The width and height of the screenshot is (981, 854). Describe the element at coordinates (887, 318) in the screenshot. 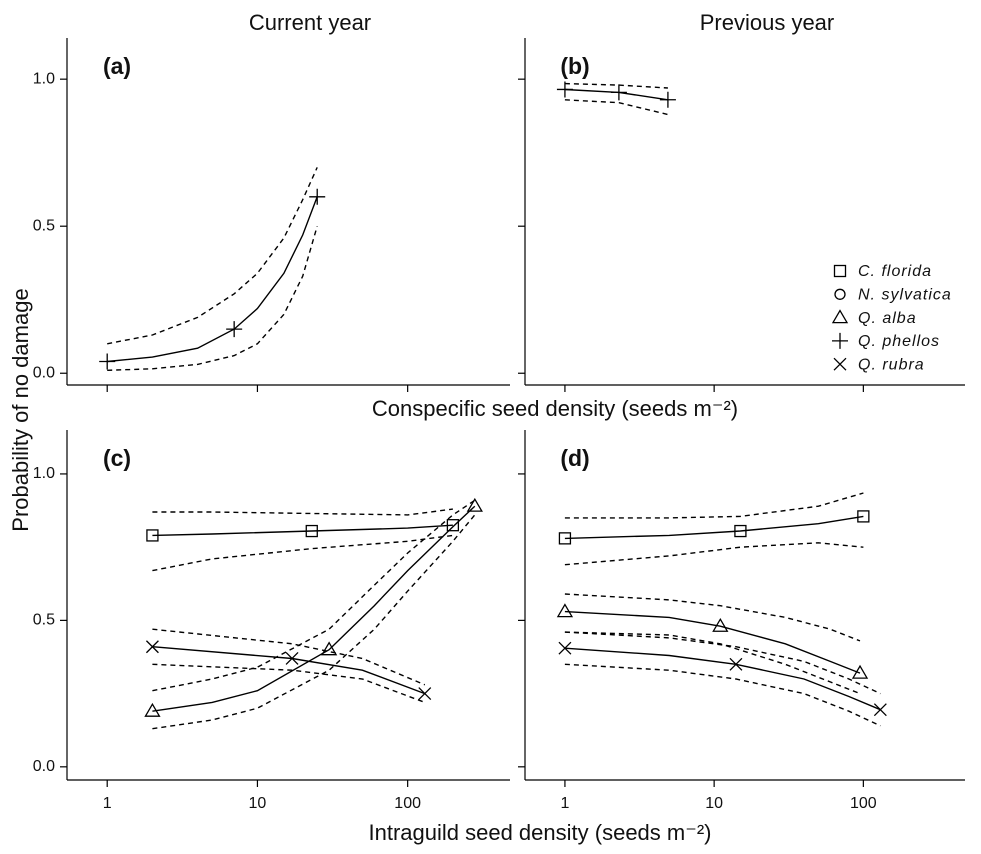

I see `legend-label: Q. alba` at that location.